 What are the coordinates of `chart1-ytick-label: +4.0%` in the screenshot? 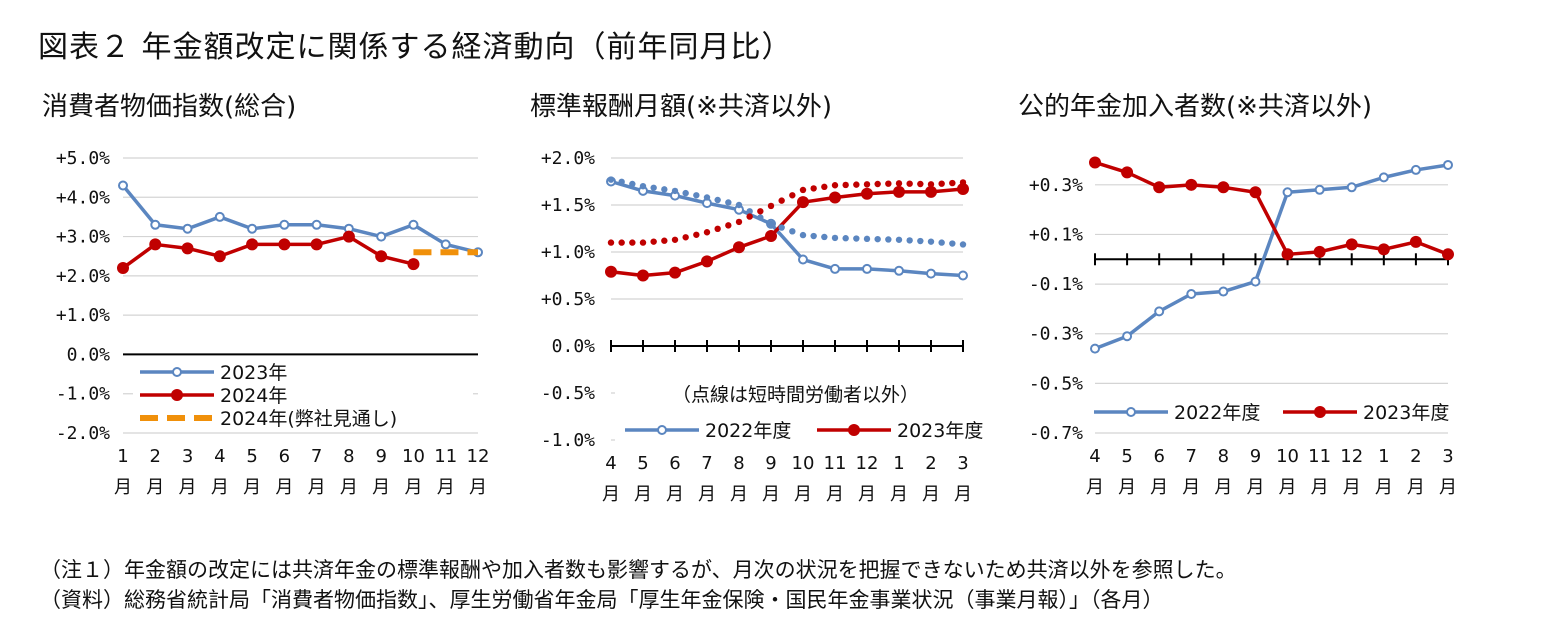 It's located at (83, 197).